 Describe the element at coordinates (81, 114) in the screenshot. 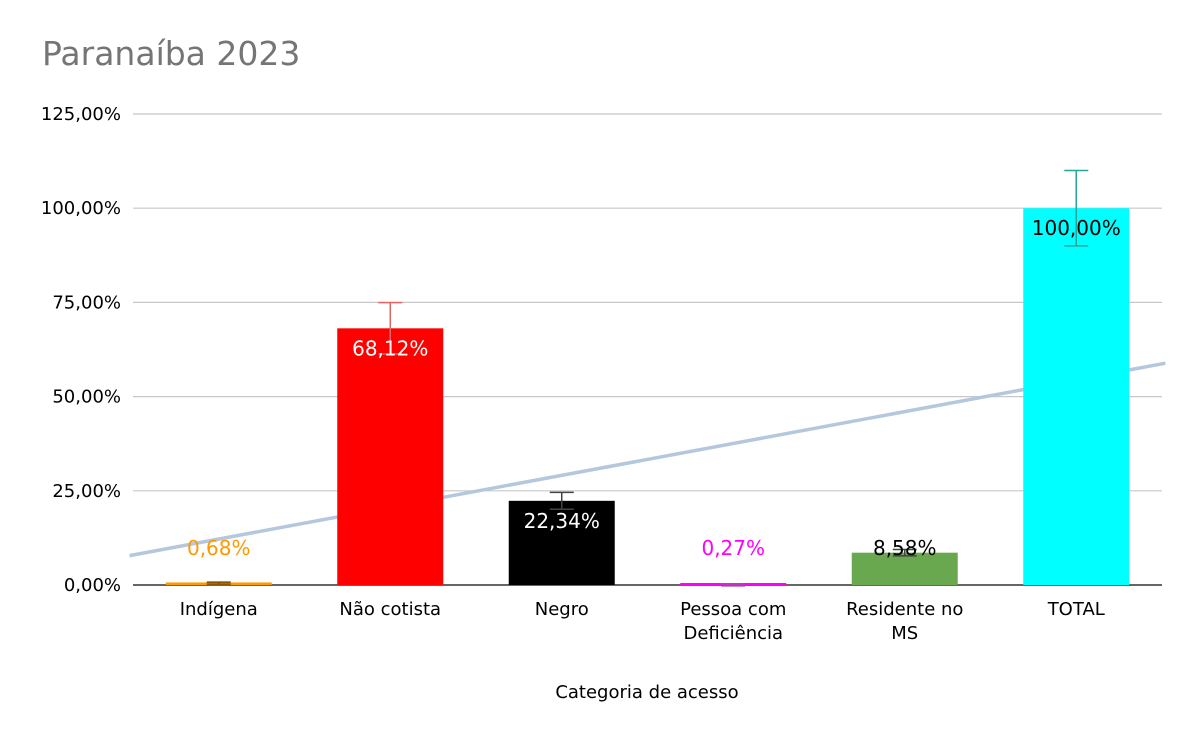

I see `y-tick-label: 125,00%` at that location.